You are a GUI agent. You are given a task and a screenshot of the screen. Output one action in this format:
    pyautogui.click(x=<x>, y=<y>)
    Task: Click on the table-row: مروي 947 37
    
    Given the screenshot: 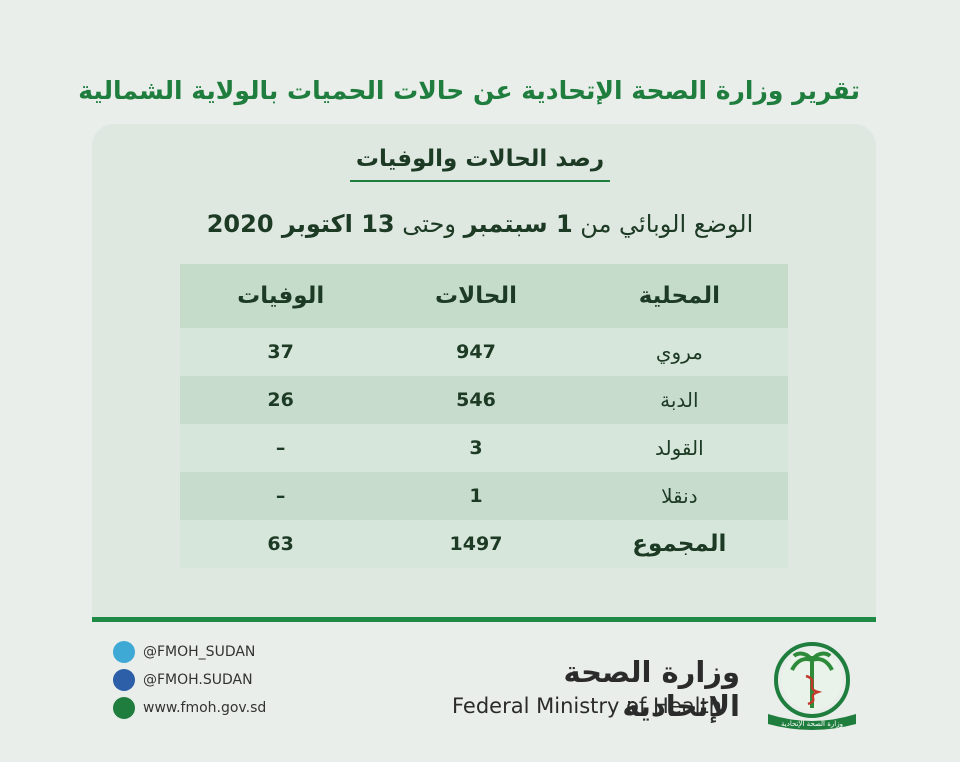 What is the action you would take?
    pyautogui.click(x=484, y=352)
    